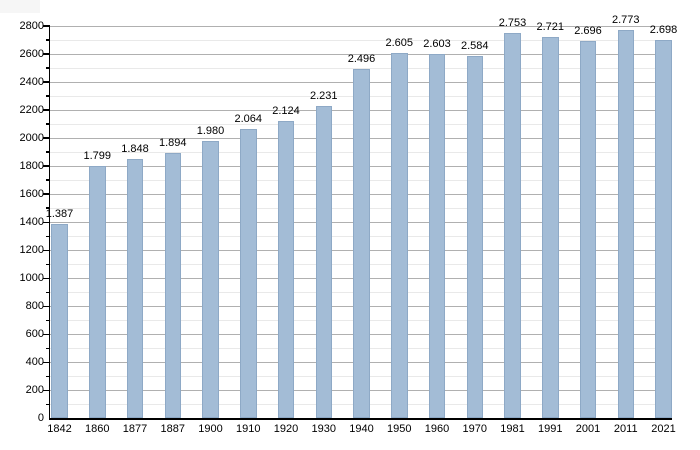  What do you see at coordinates (59, 214) in the screenshot?
I see `bar-value-label: 1.387` at bounding box center [59, 214].